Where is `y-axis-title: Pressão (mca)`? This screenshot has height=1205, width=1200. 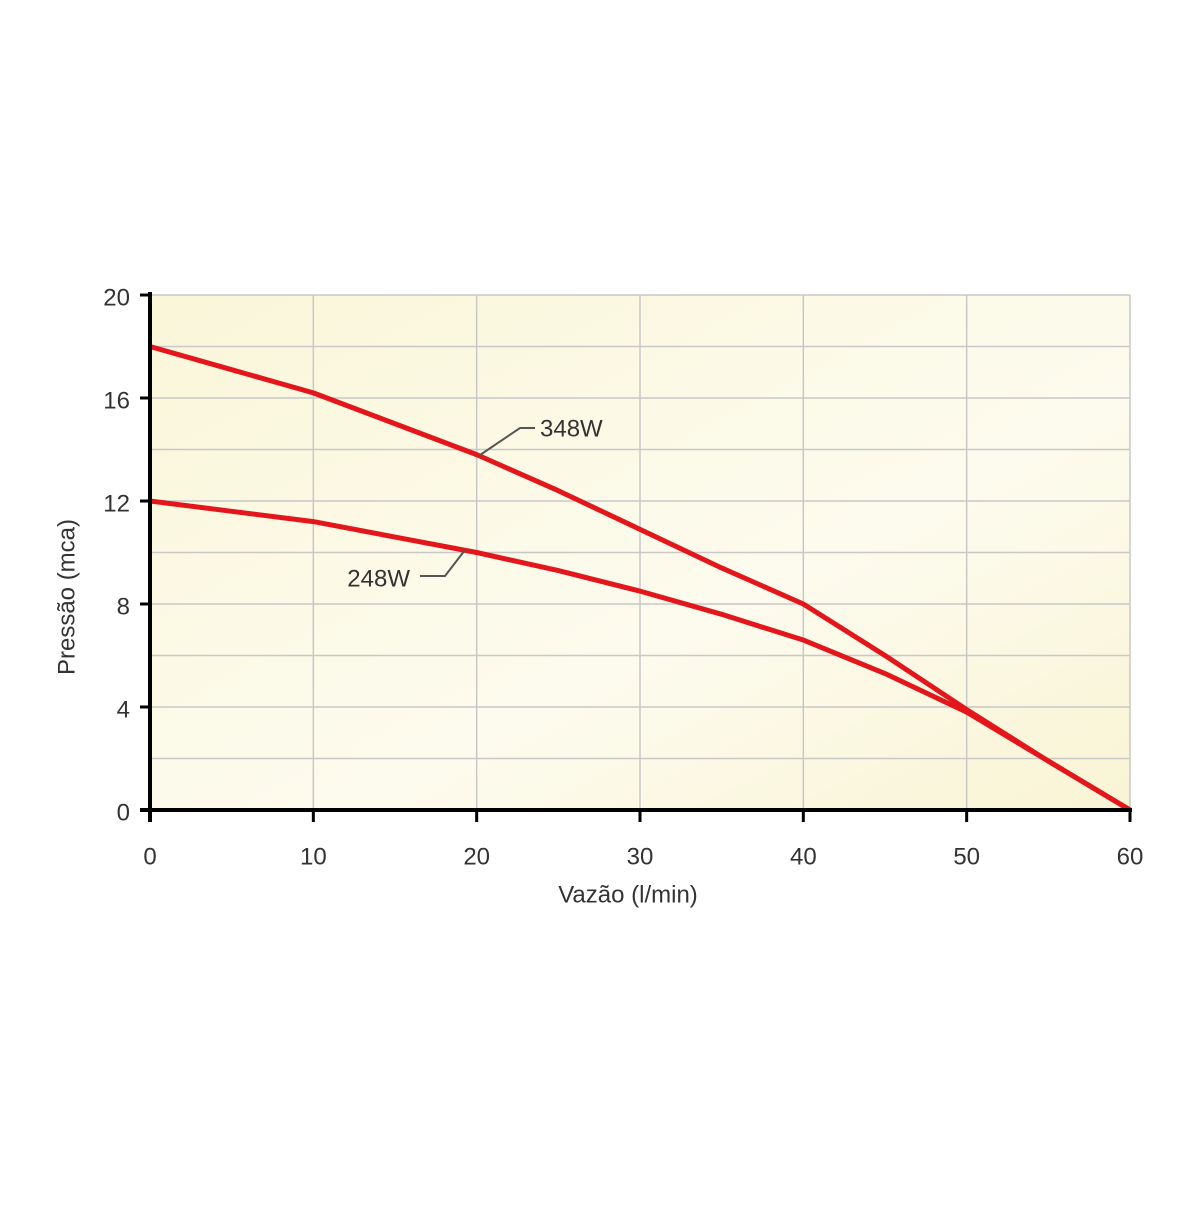 y-axis-title: Pressão (mca) is located at coordinates (66, 597).